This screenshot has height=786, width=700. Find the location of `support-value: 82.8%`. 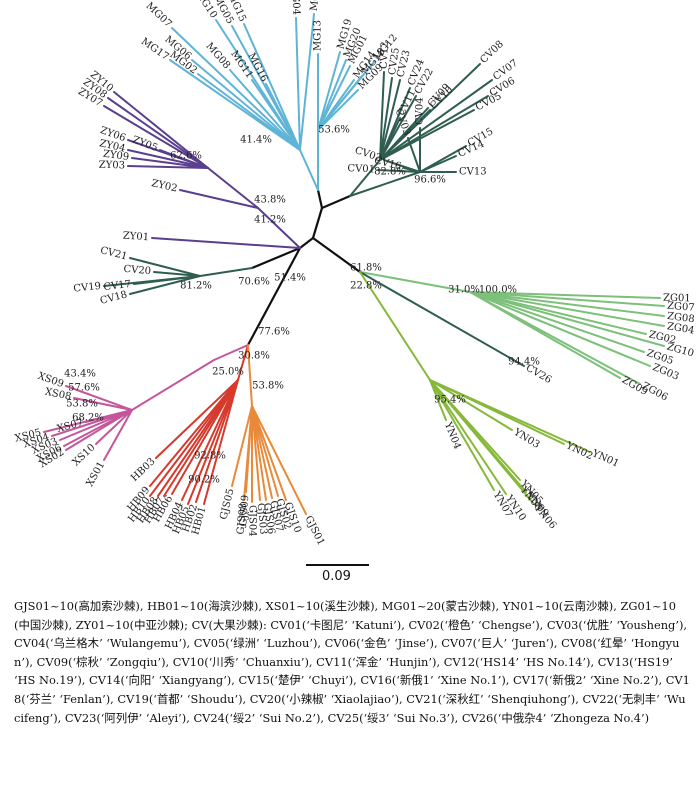

support-value: 82.8% is located at coordinates (390, 172).